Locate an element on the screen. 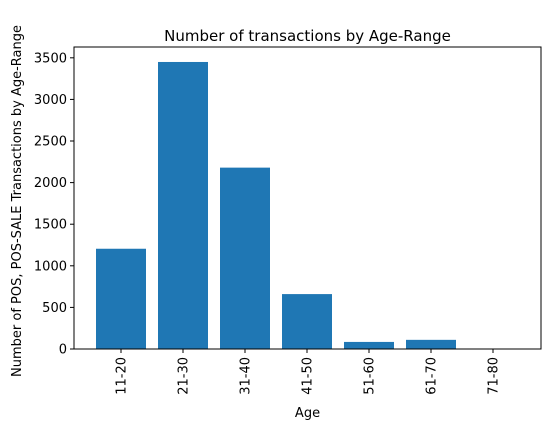  x-tick-label: 31-40 is located at coordinates (246, 376).